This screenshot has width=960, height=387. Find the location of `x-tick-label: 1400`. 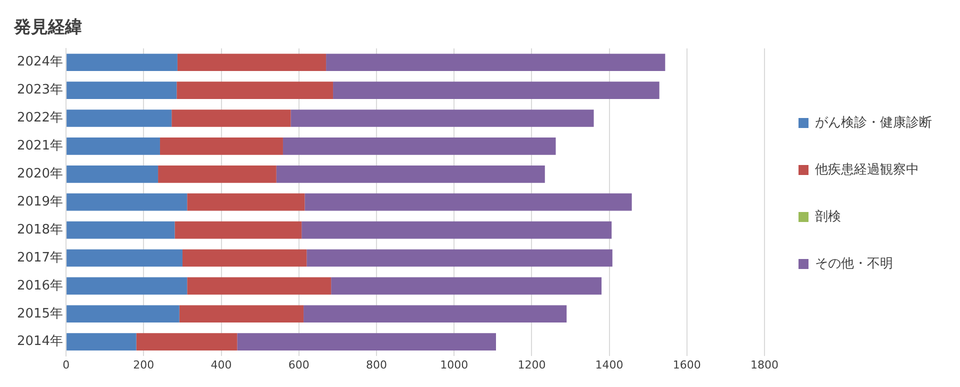

x-tick-label: 1400 is located at coordinates (609, 365).